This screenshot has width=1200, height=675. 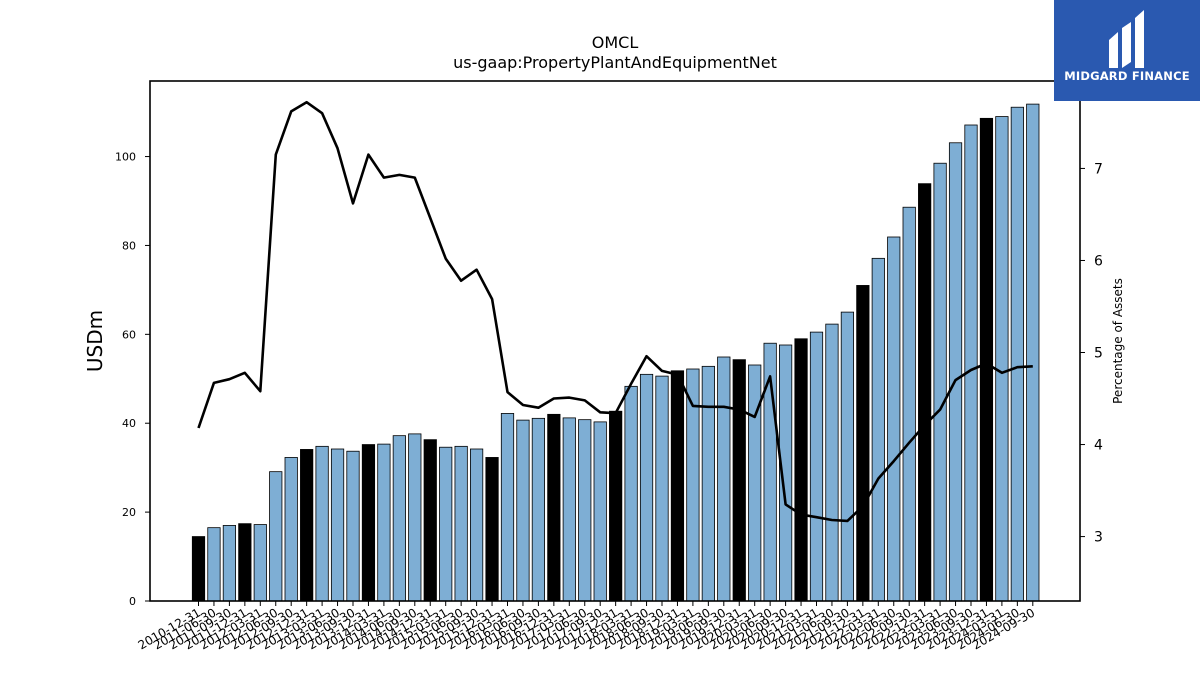 What do you see at coordinates (125, 157) in the screenshot?
I see `y-tick-label: 100` at bounding box center [125, 157].